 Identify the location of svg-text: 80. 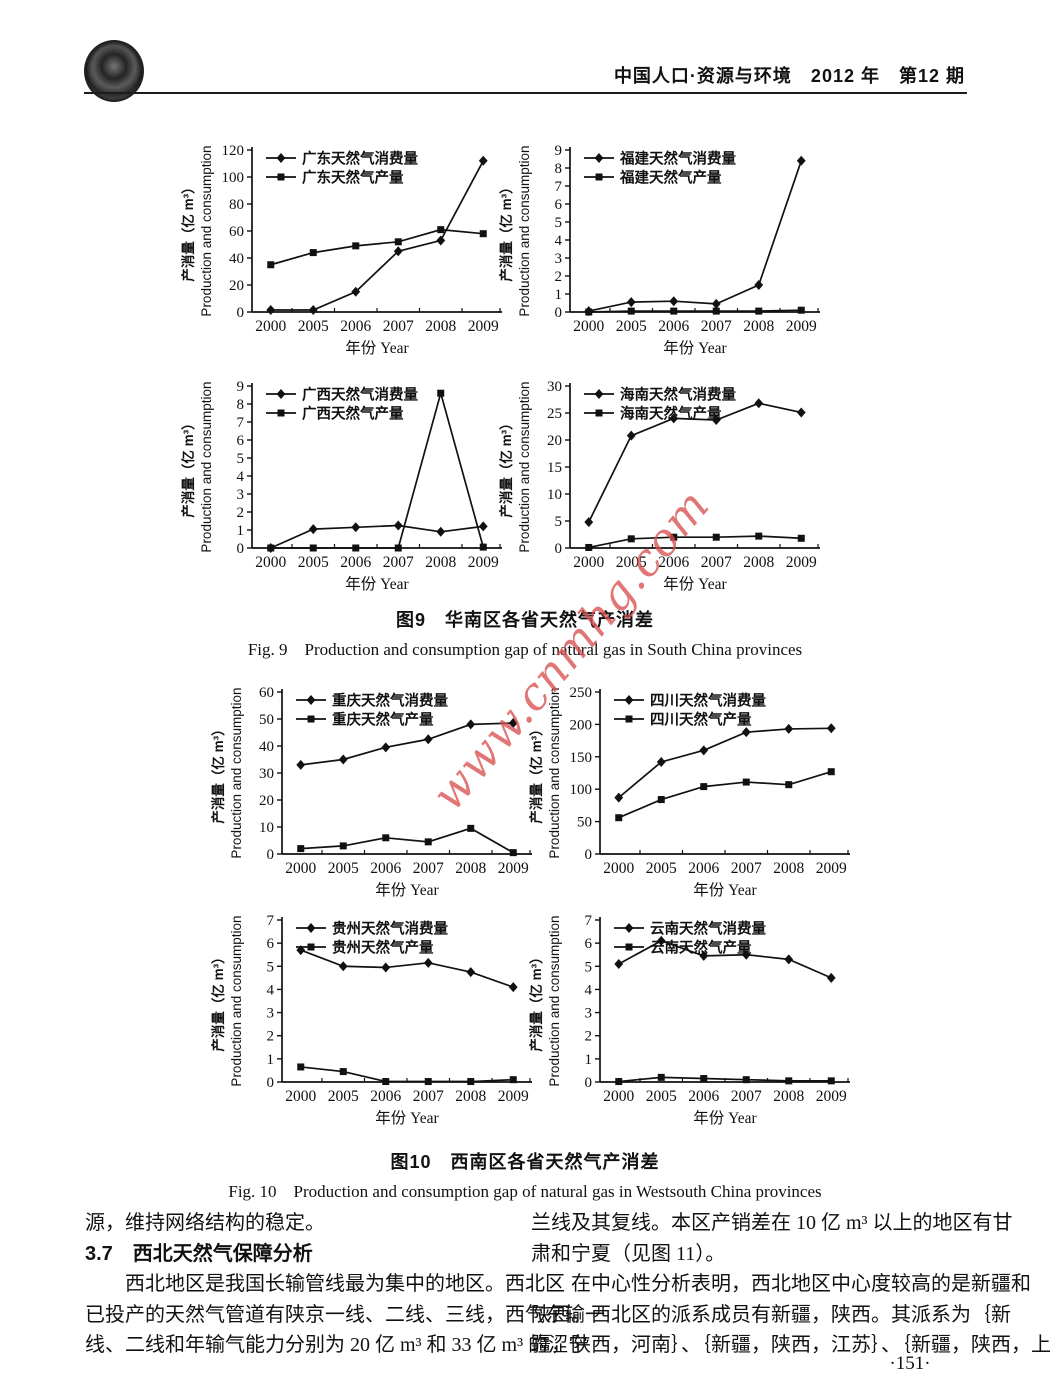
(236, 205).